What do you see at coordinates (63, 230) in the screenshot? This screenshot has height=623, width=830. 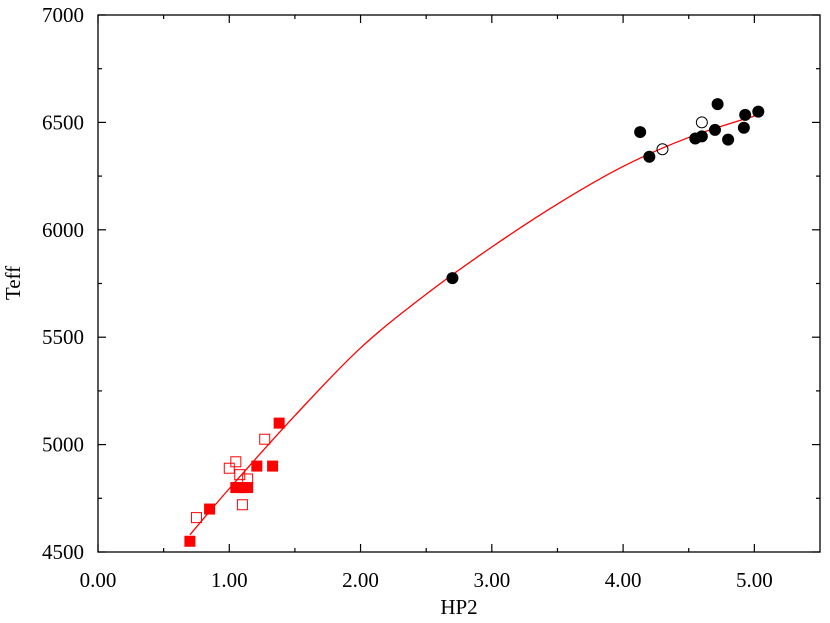 I see `y-tick-label: 6000` at bounding box center [63, 230].